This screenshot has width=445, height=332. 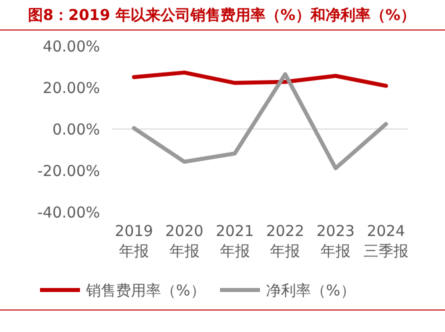 What do you see at coordinates (184, 241) in the screenshot?
I see `x-tick-label: 2020 年报` at bounding box center [184, 241].